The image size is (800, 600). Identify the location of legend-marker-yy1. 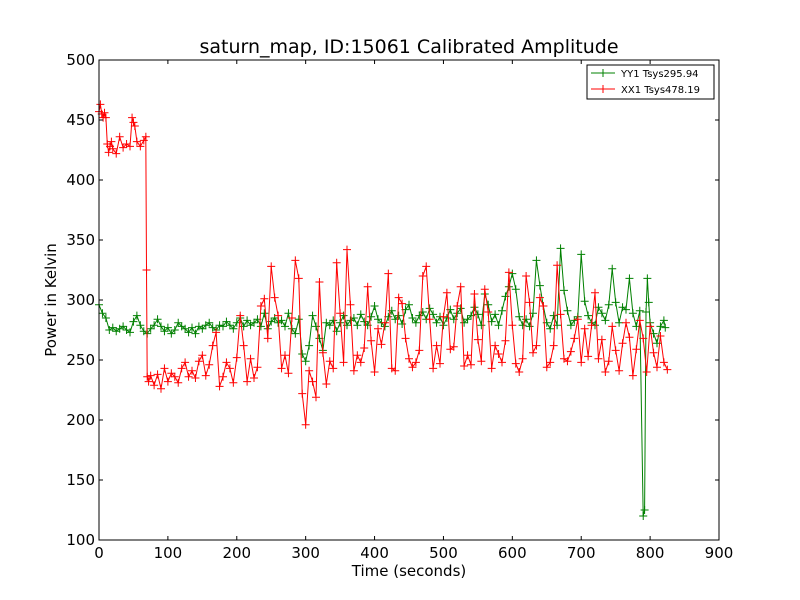
(603, 73).